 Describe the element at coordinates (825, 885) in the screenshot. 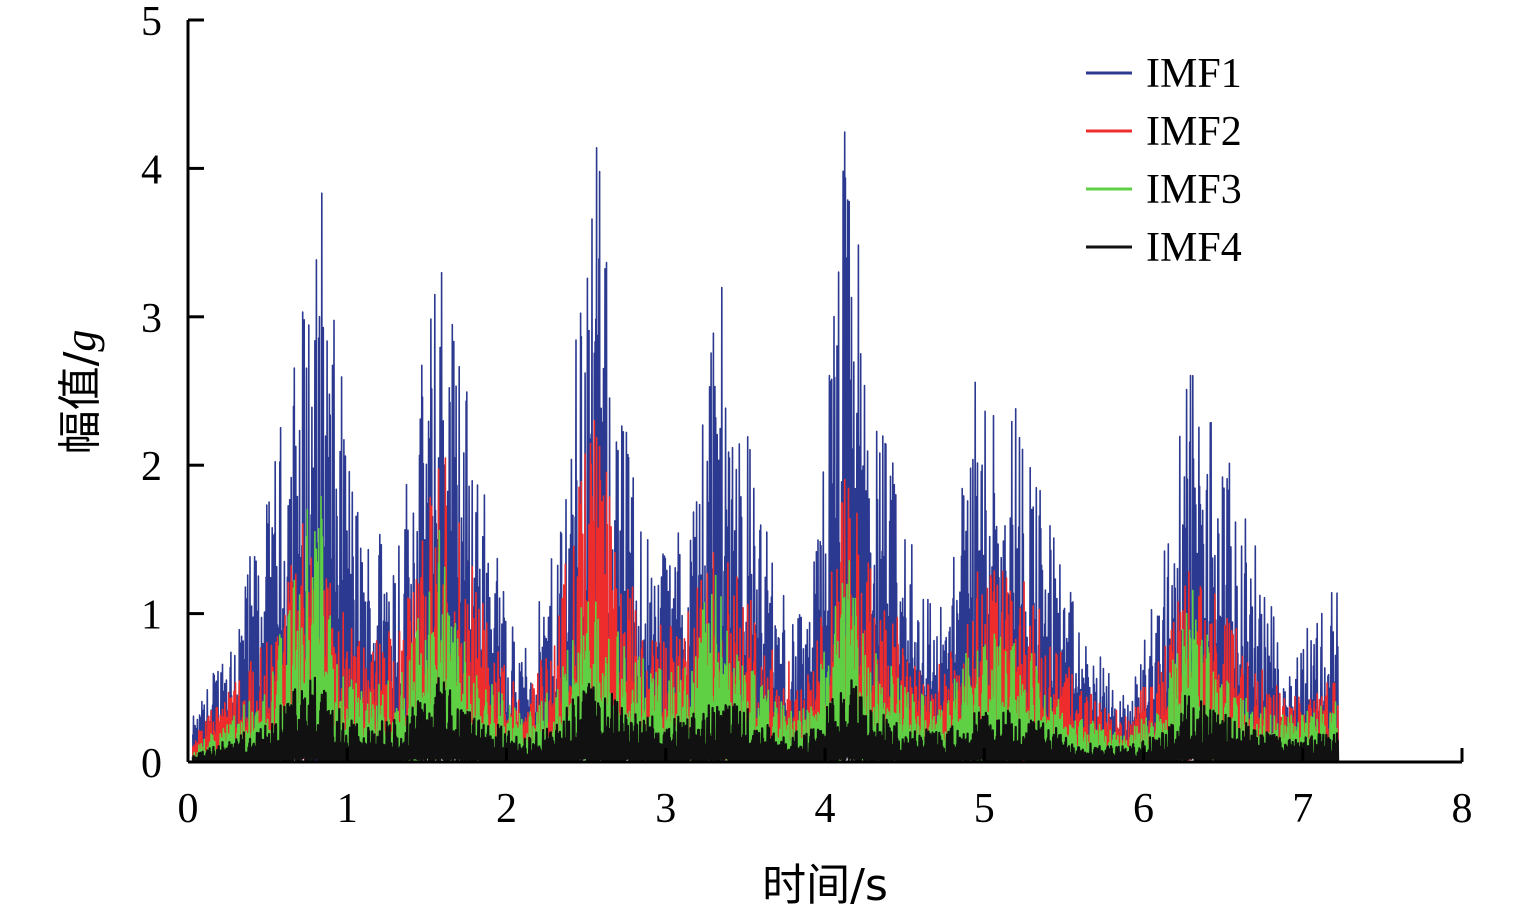

I see `x-axis-title: 时间/s` at that location.